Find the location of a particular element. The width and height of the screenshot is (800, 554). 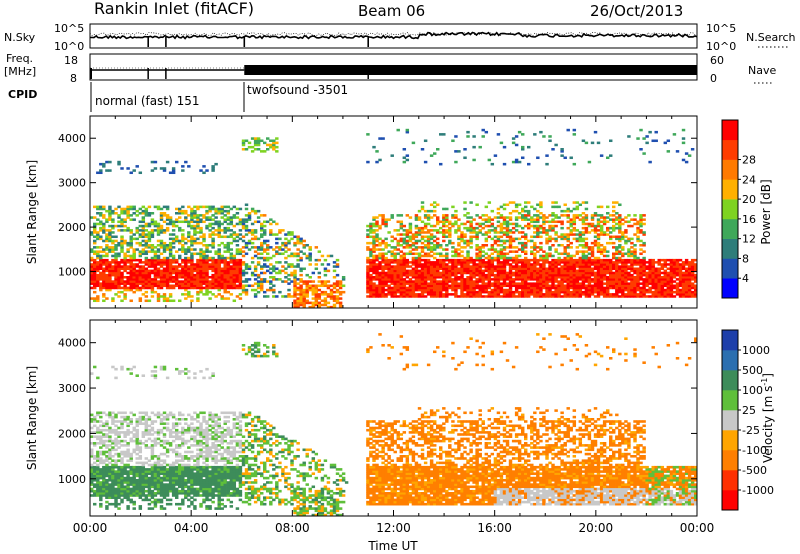

velocity-cell is located at coordinates (92, 465).